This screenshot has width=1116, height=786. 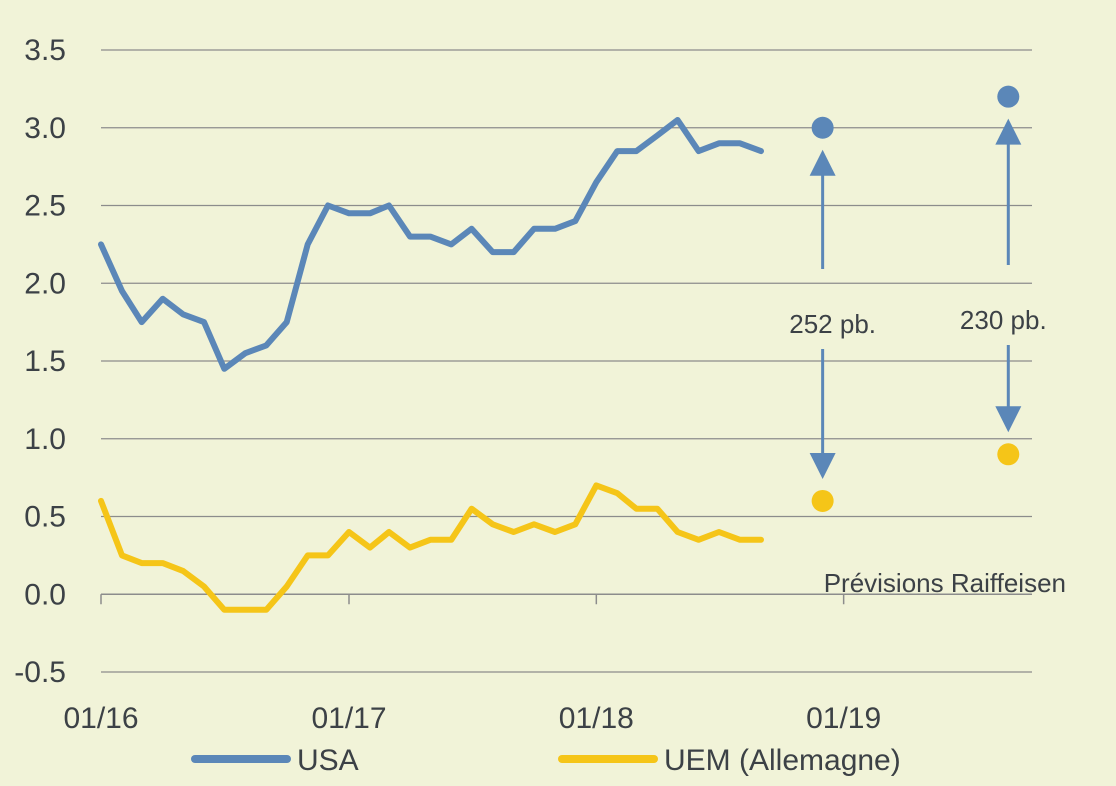 I want to click on y-tick-label: 3.0, so click(x=45, y=128).